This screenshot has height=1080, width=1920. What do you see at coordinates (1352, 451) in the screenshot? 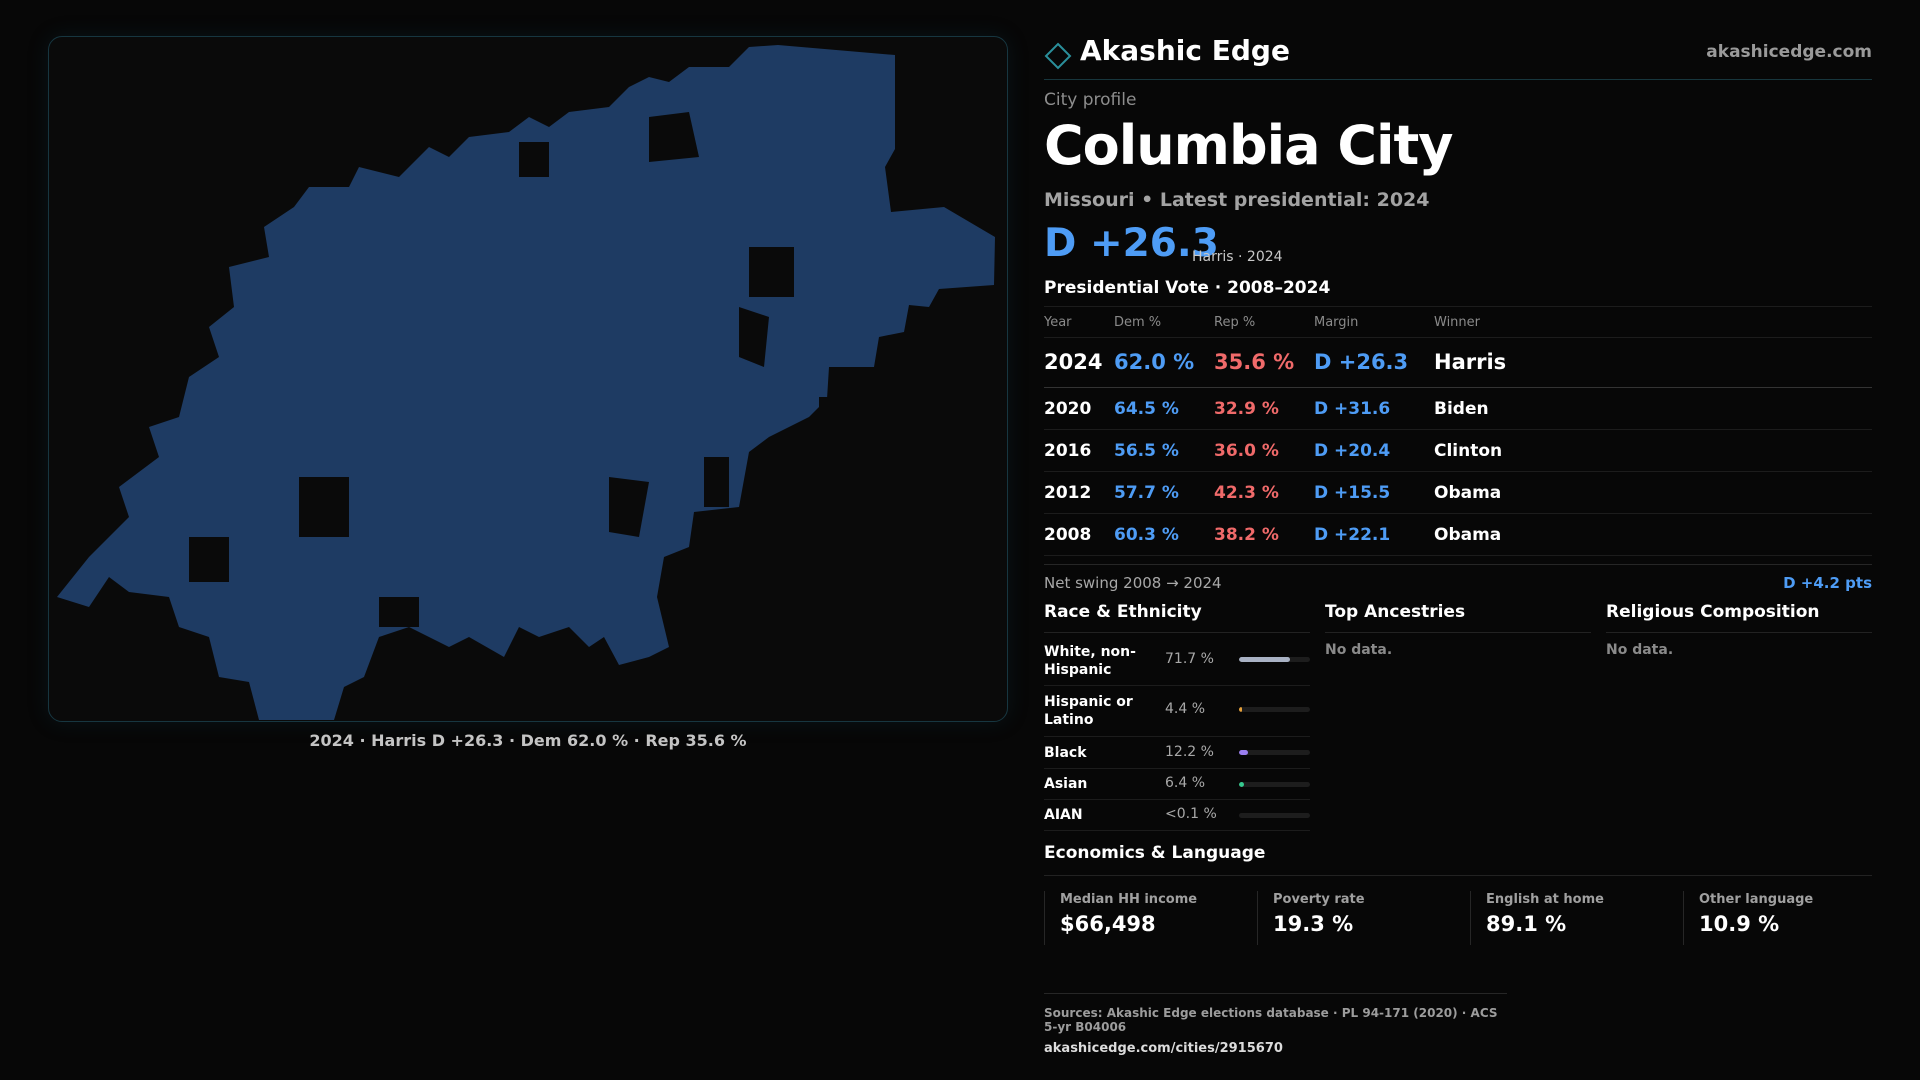
I see `row-margin: D +20.4` at bounding box center [1352, 451].